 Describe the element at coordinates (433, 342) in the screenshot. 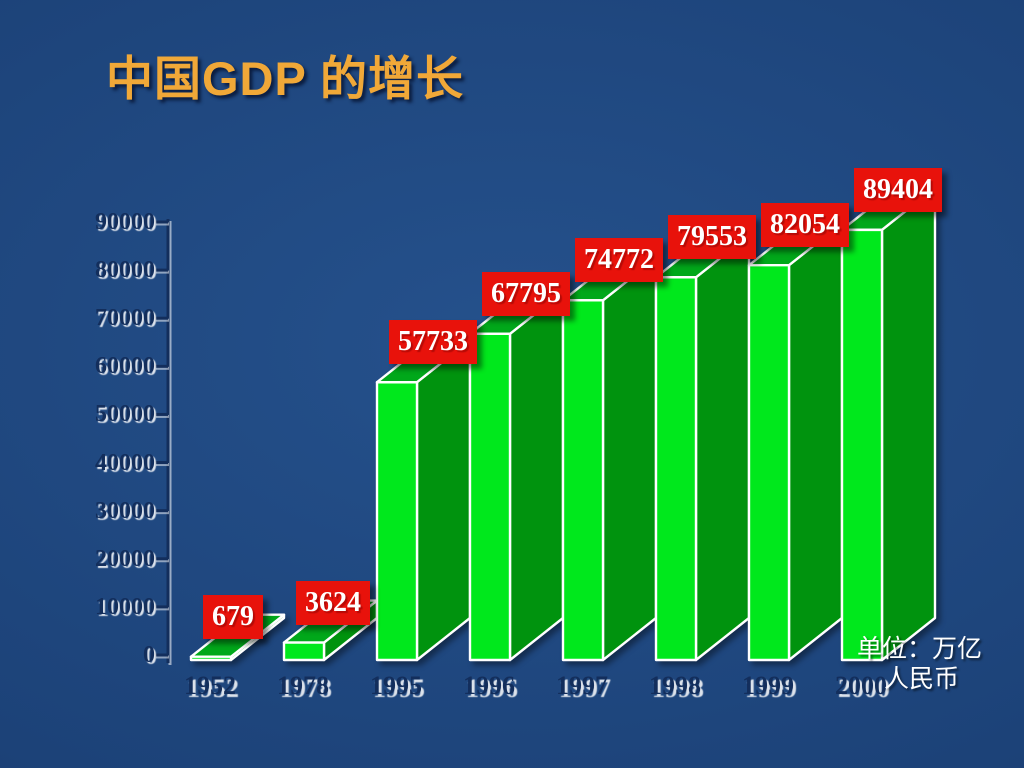

I see `bar-value-label: 57733` at that location.